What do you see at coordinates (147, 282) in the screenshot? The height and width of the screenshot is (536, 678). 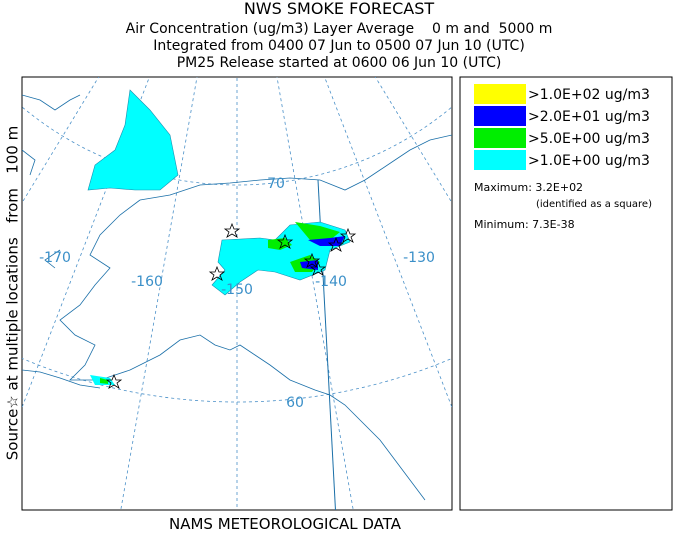 I see `lon-label: -160` at bounding box center [147, 282].